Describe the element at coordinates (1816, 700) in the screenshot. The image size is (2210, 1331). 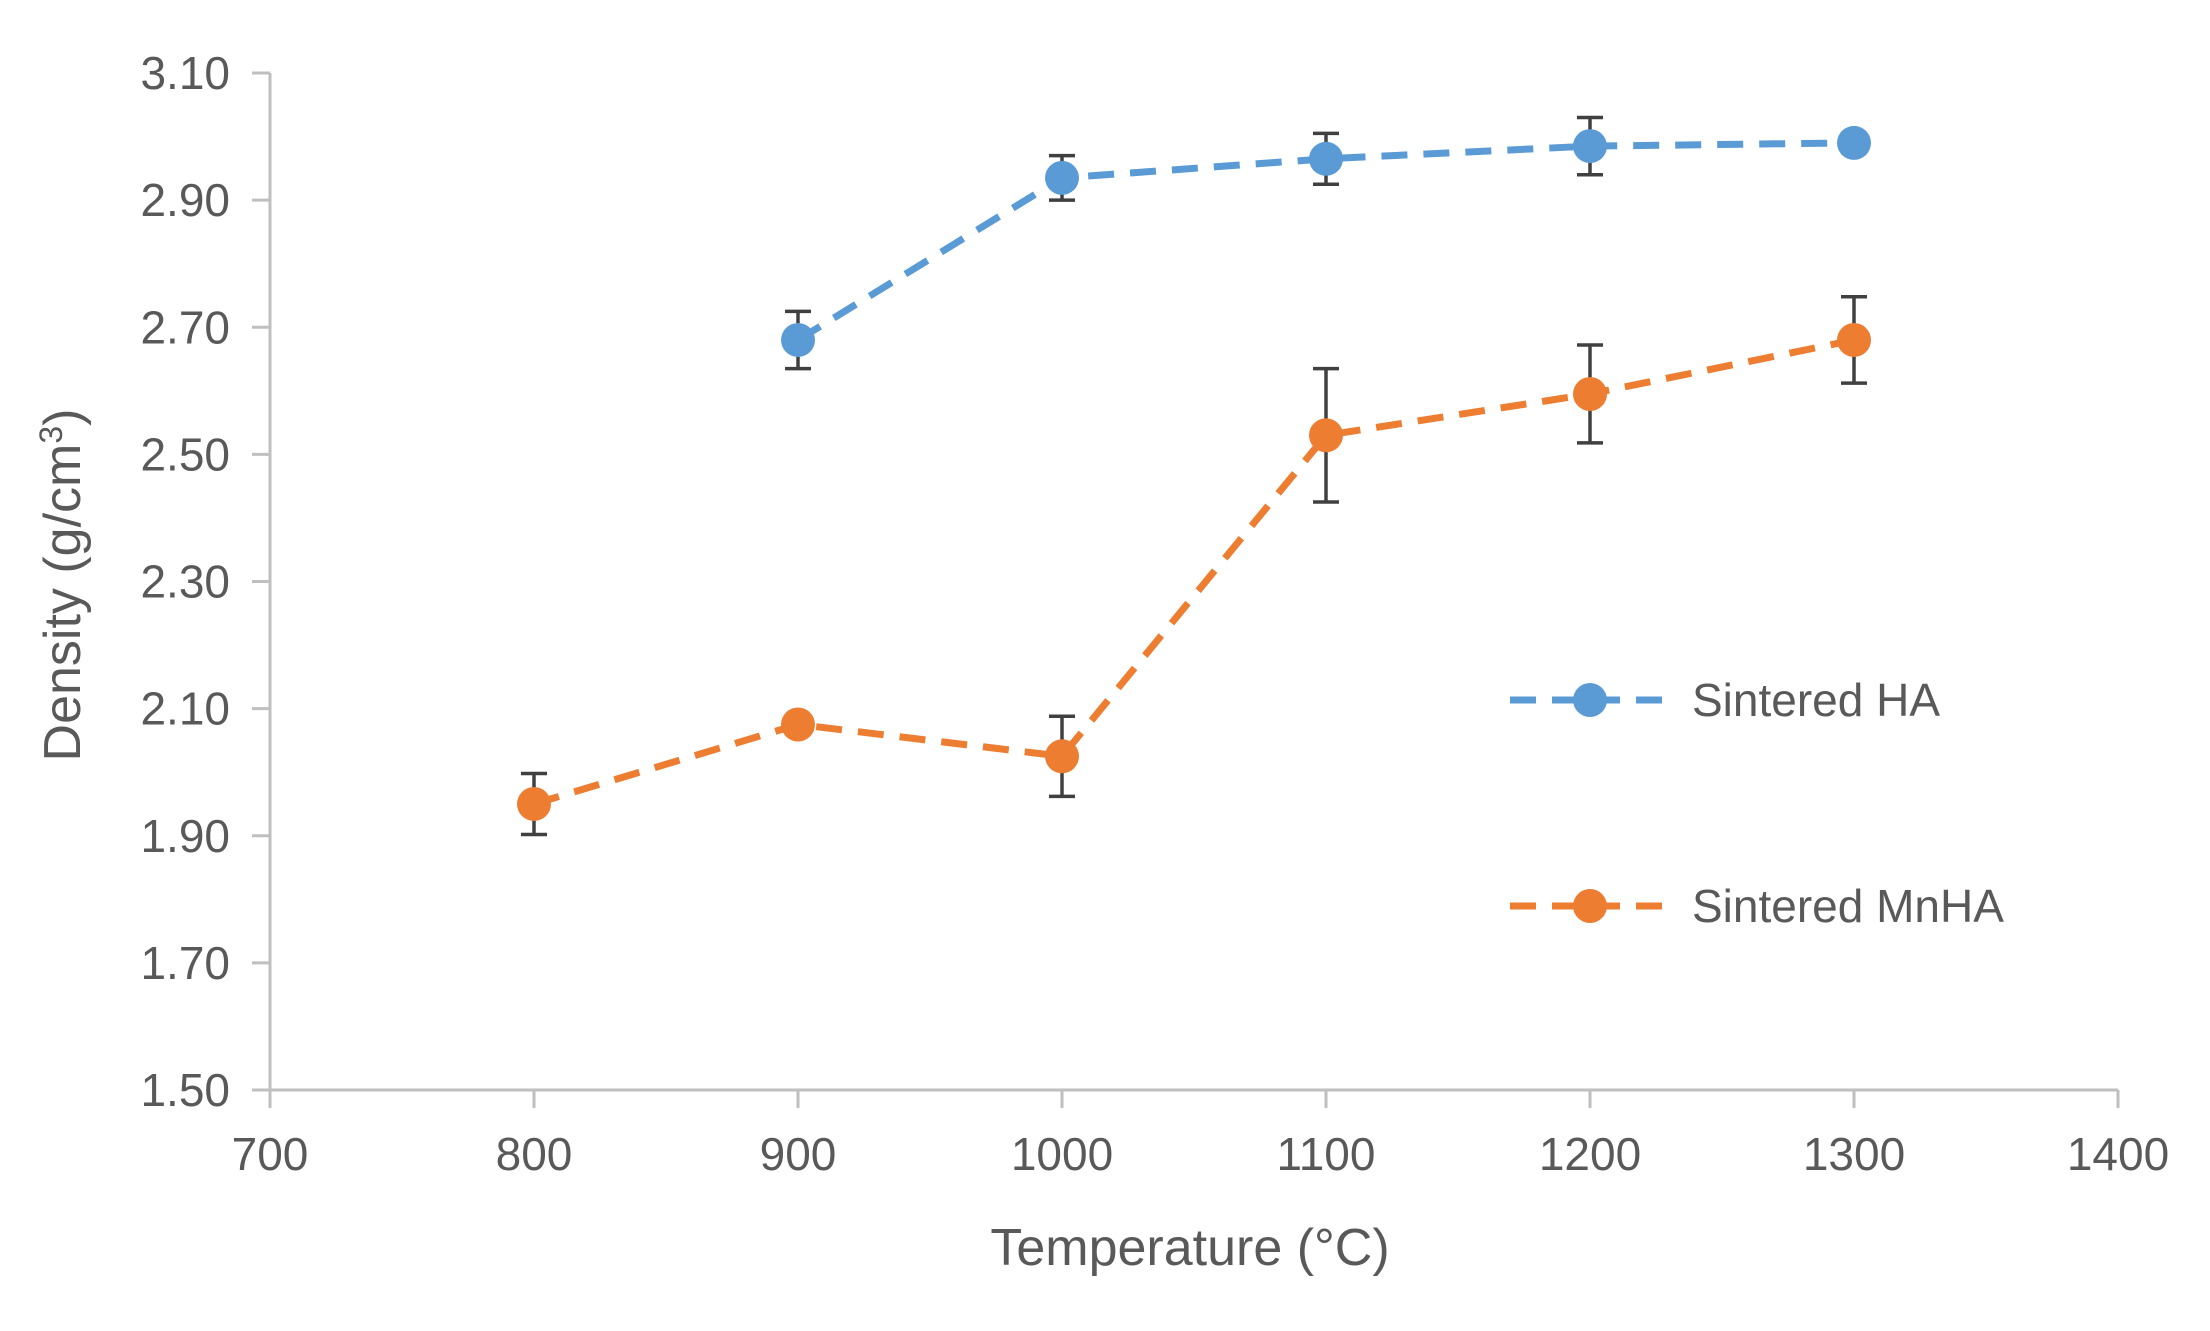
I see `legend-label-sintered-ha: Sintered HA` at that location.